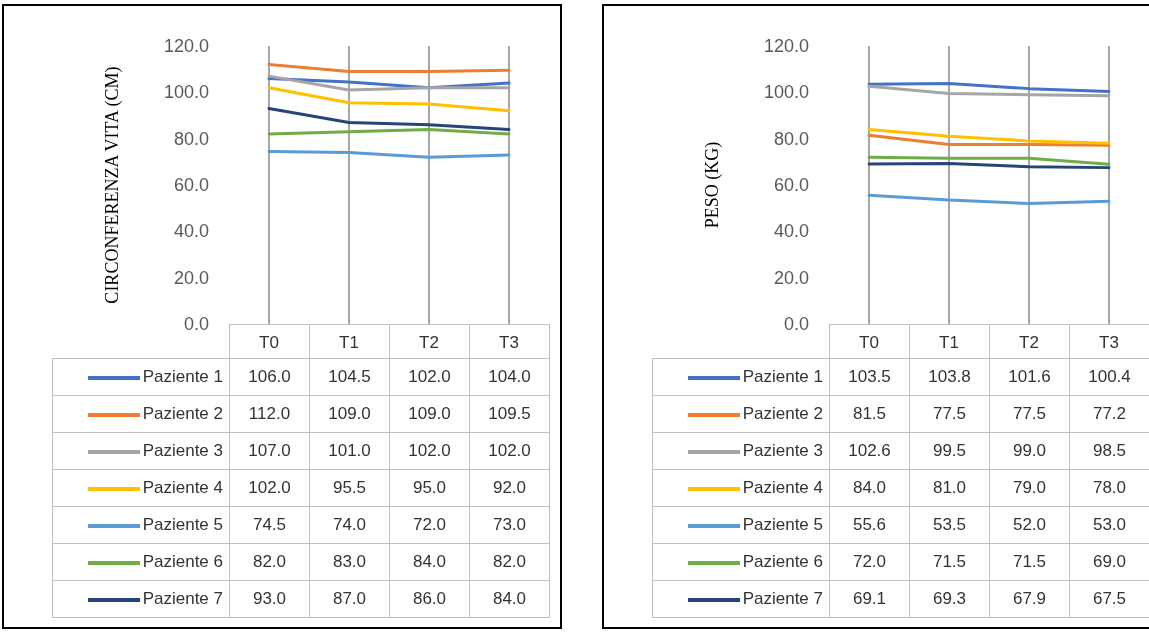 This screenshot has width=1149, height=633. Describe the element at coordinates (269, 599) in the screenshot. I see `data-label: 93.0` at that location.